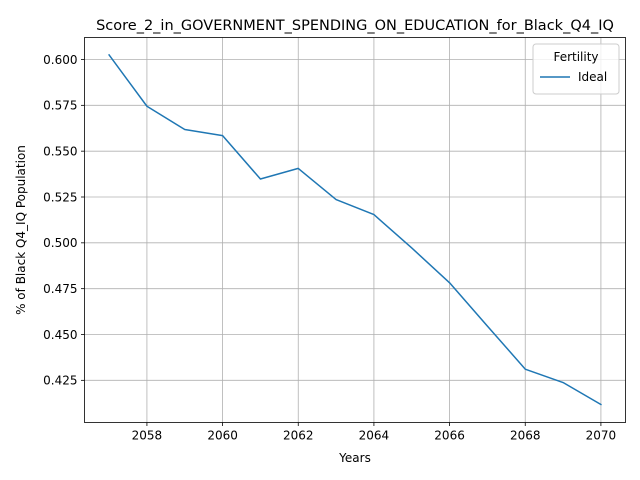  Describe the element at coordinates (21, 230) in the screenshot. I see `y-axis-label: % of Black Q4_IQ Population` at that location.